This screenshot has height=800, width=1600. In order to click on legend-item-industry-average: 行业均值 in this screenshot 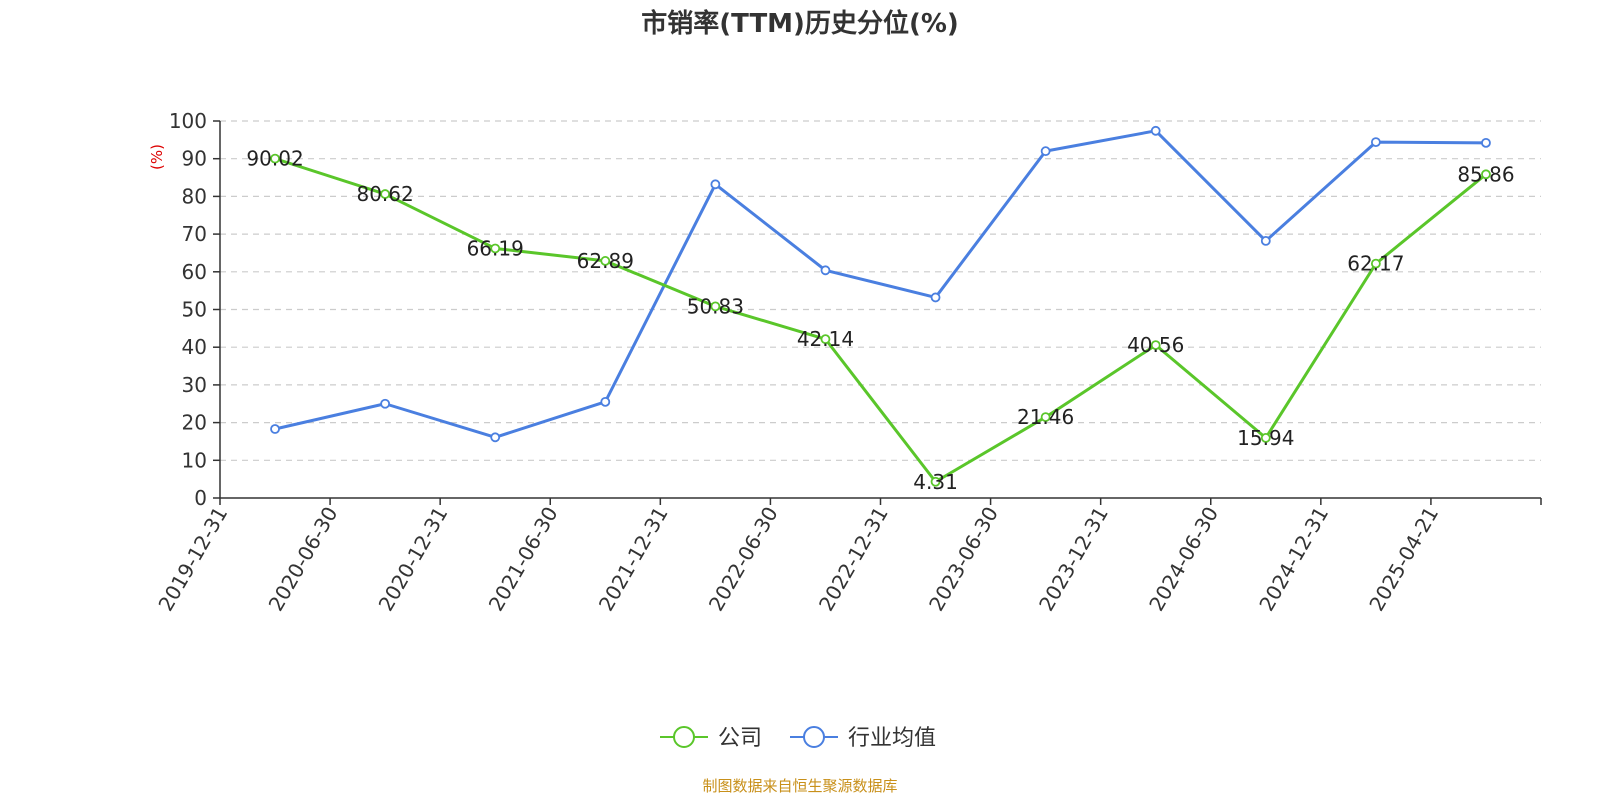, I will do `click(863, 738)`.